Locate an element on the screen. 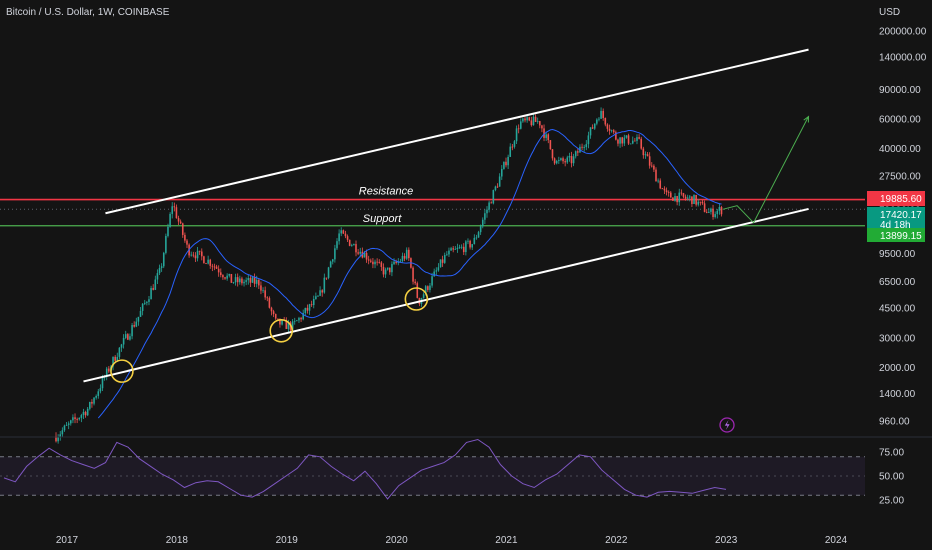 Image resolution: width=932 pixels, height=550 pixels. time-tick-label: 2018 is located at coordinates (177, 540).